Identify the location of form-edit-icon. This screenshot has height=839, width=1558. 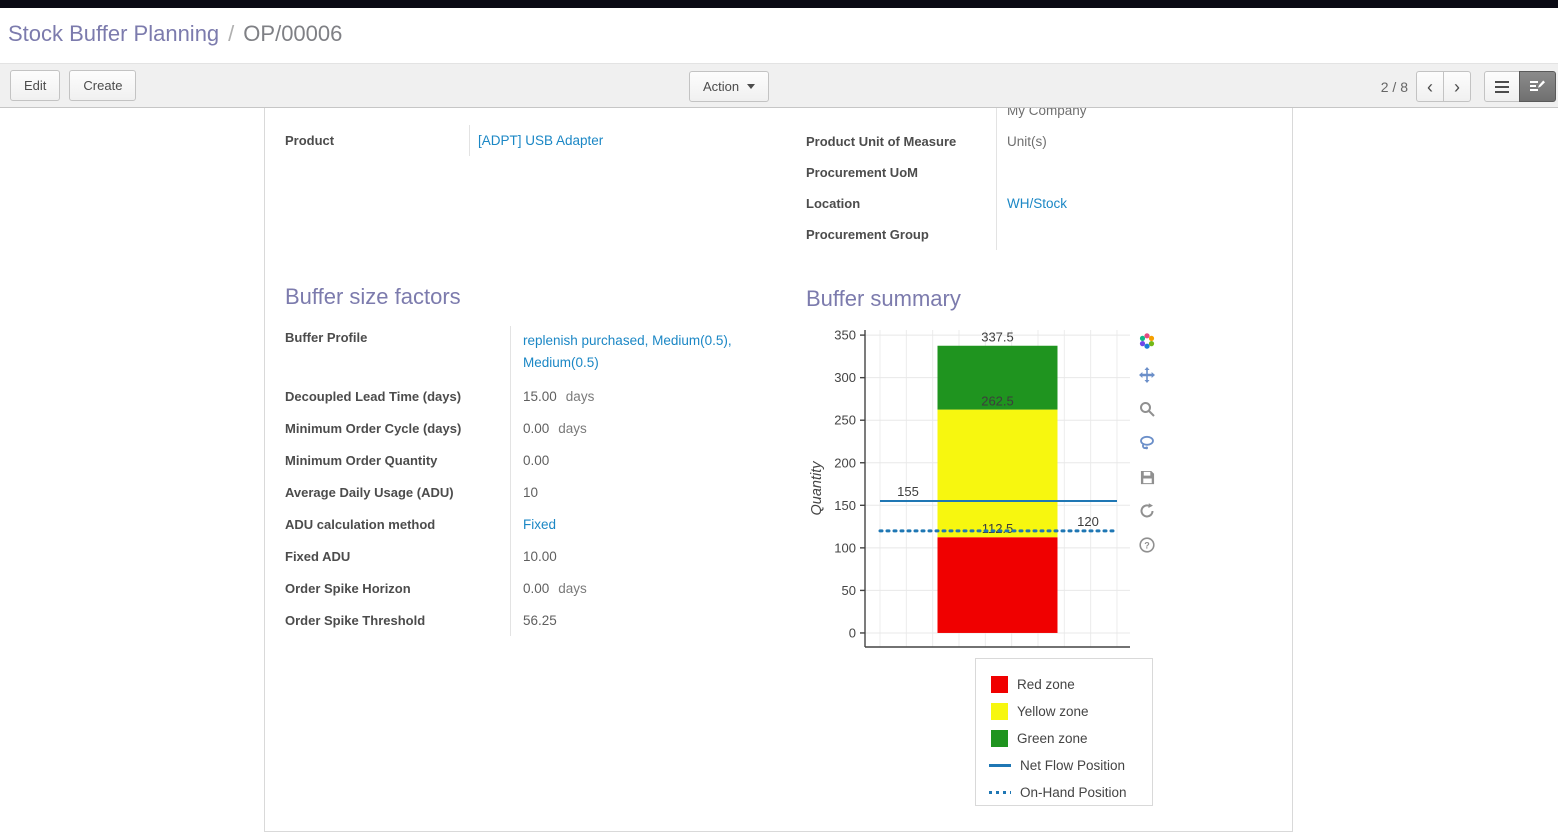
(1537, 85).